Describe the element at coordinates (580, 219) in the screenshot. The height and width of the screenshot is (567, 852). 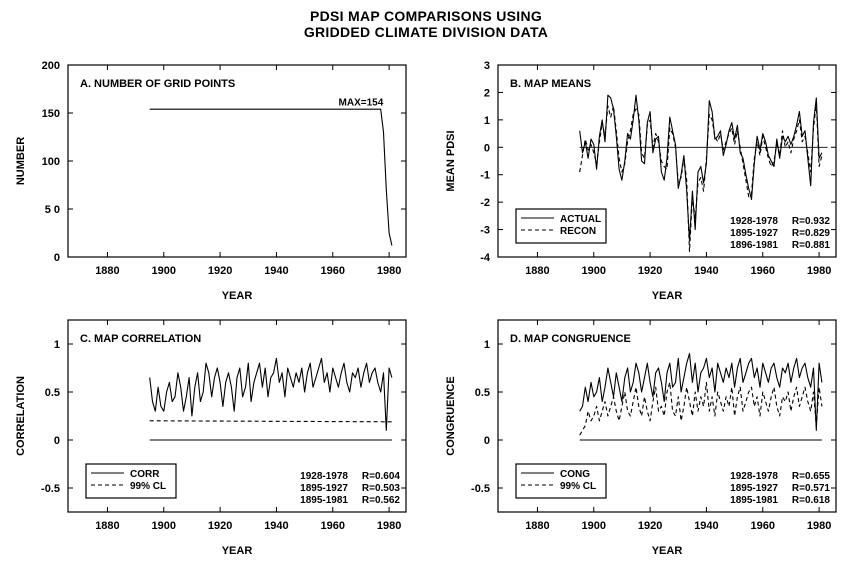
I see `legend-label-1: ACTUAL` at that location.